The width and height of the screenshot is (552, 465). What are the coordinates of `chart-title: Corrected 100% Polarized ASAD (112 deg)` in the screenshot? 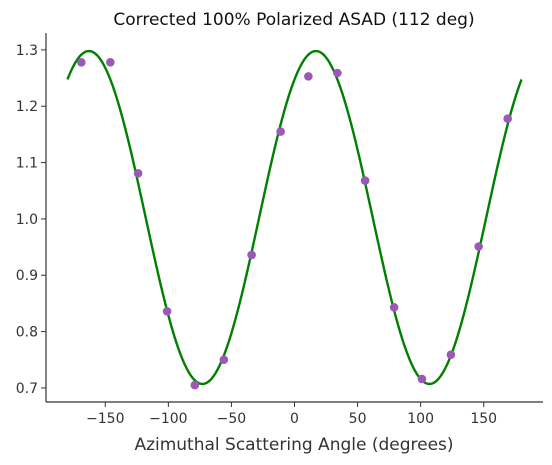 It's located at (293, 20).